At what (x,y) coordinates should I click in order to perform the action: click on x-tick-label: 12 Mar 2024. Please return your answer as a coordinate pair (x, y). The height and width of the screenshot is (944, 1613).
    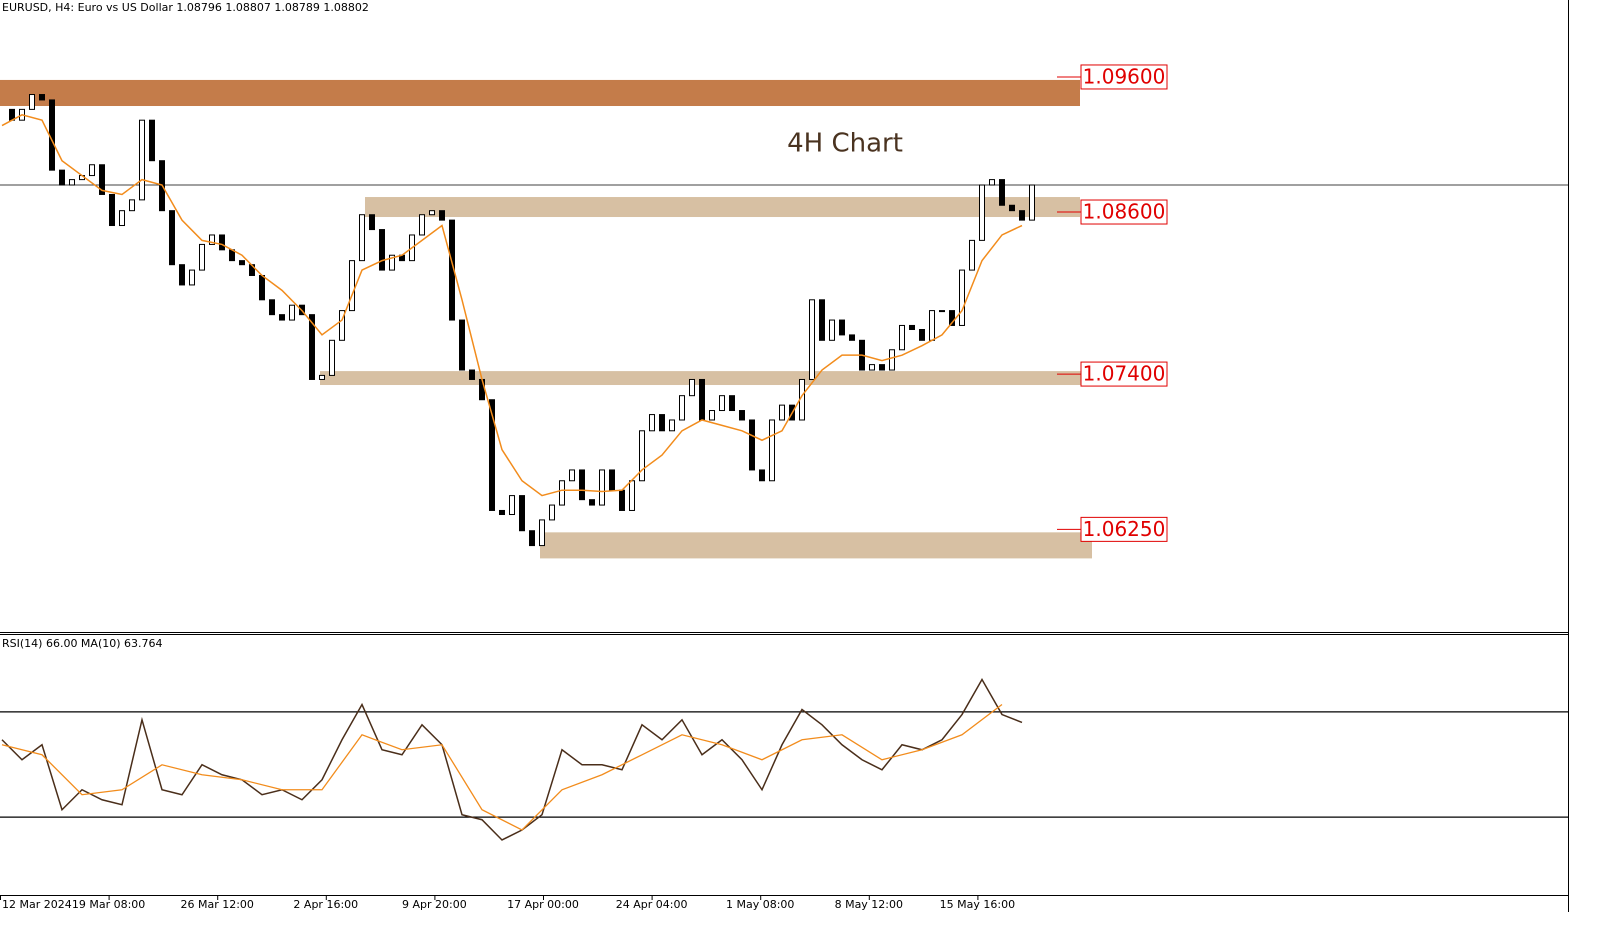
    Looking at the image, I should click on (37, 904).